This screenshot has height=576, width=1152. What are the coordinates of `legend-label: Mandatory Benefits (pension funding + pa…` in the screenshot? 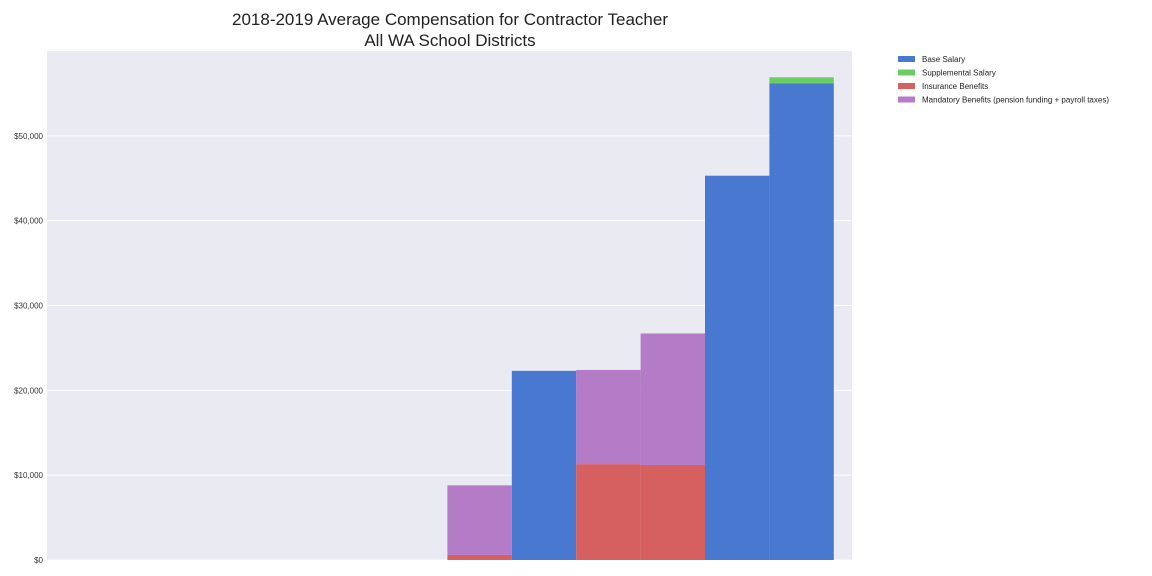 It's located at (1015, 100).